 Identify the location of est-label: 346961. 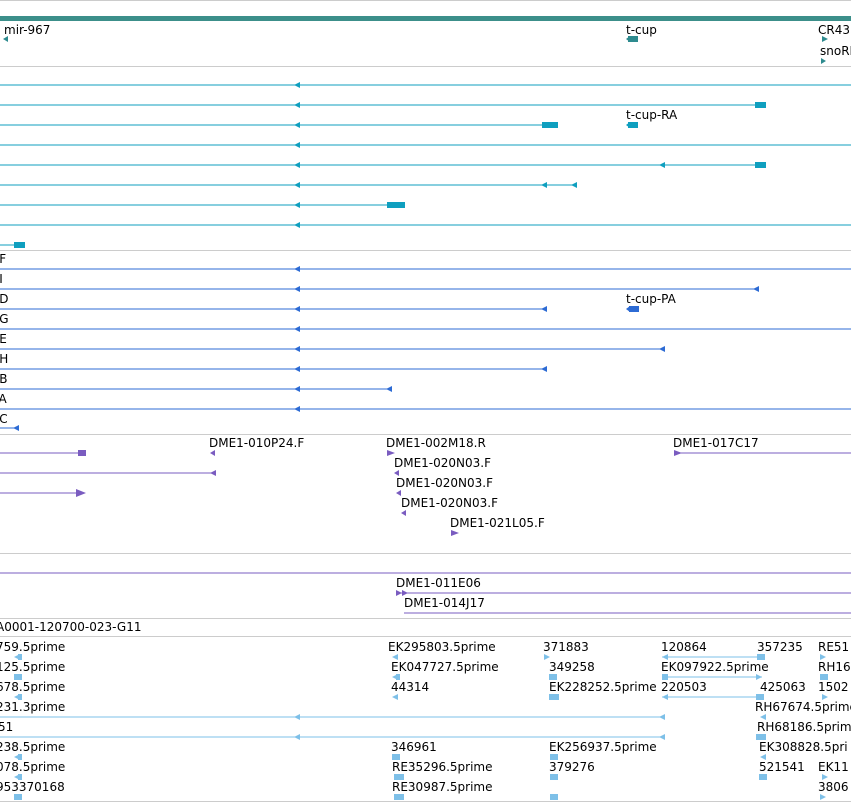
(414, 747).